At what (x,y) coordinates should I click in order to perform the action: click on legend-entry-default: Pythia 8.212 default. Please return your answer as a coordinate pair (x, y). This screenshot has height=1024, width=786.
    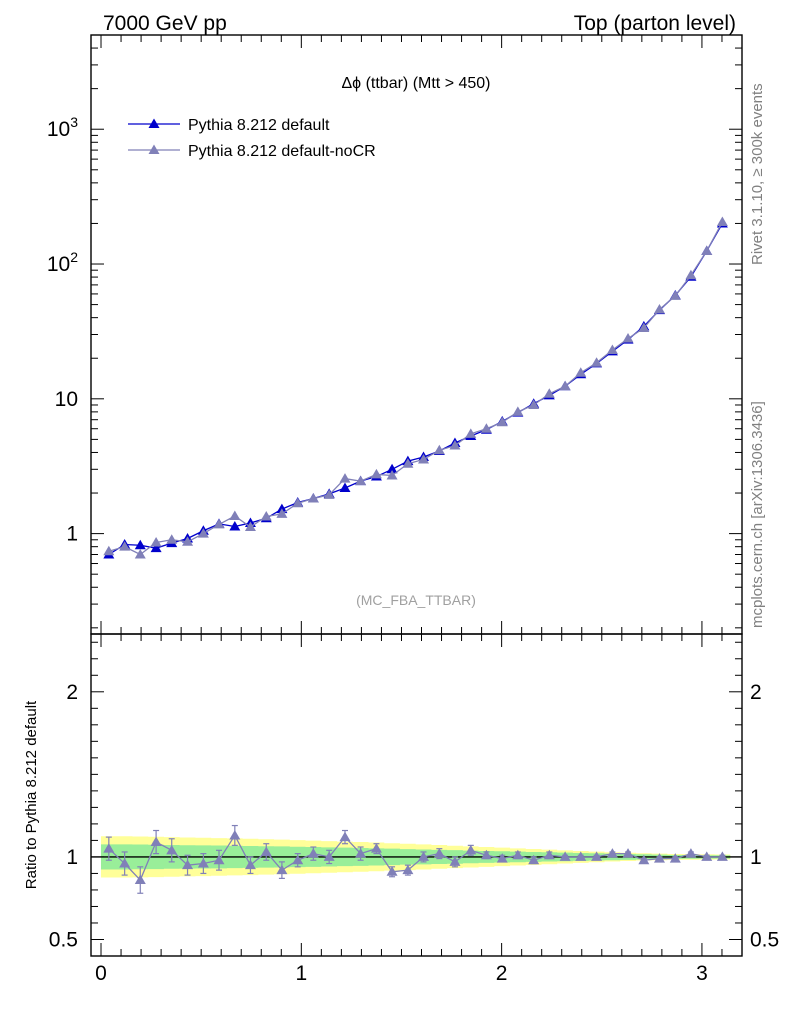
    Looking at the image, I should click on (229, 125).